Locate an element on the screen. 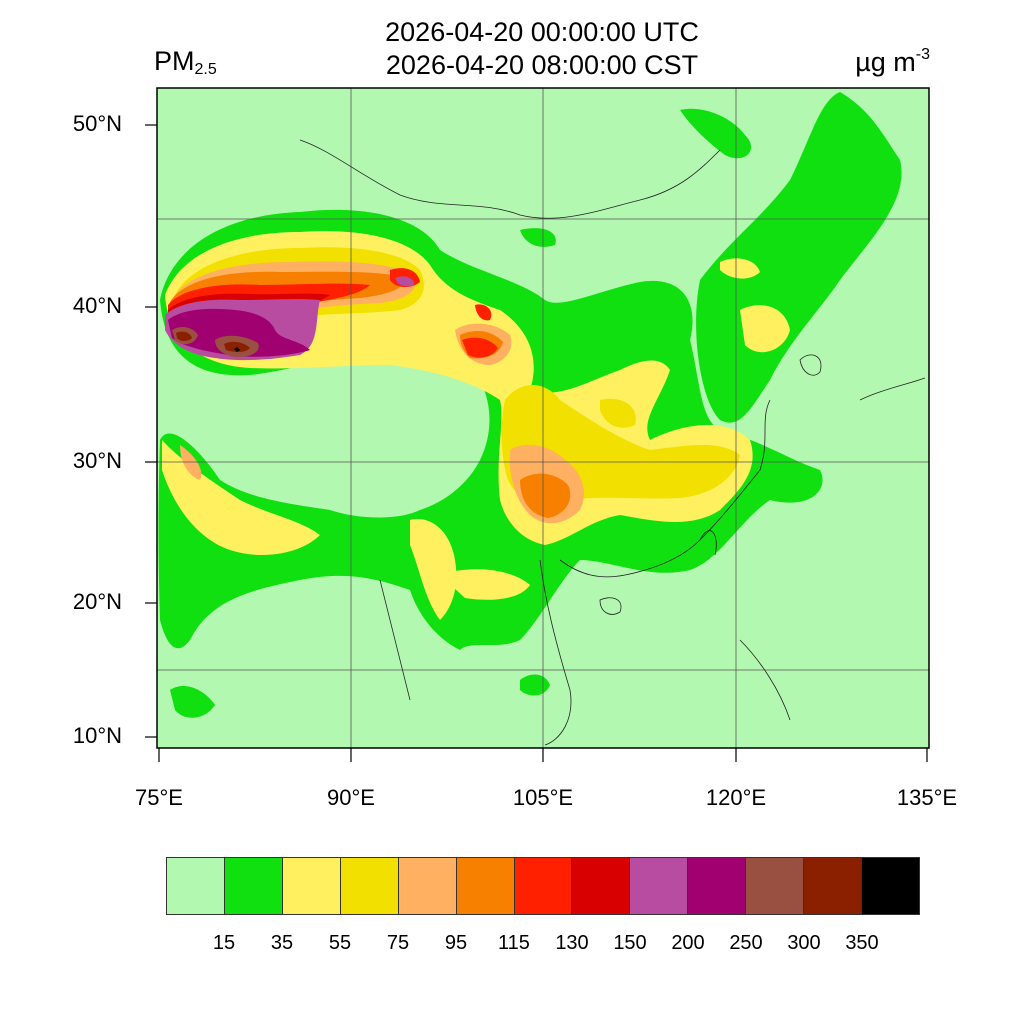 The width and height of the screenshot is (1024, 1024). lat-label-50n: 50°N is located at coordinates (97, 123).